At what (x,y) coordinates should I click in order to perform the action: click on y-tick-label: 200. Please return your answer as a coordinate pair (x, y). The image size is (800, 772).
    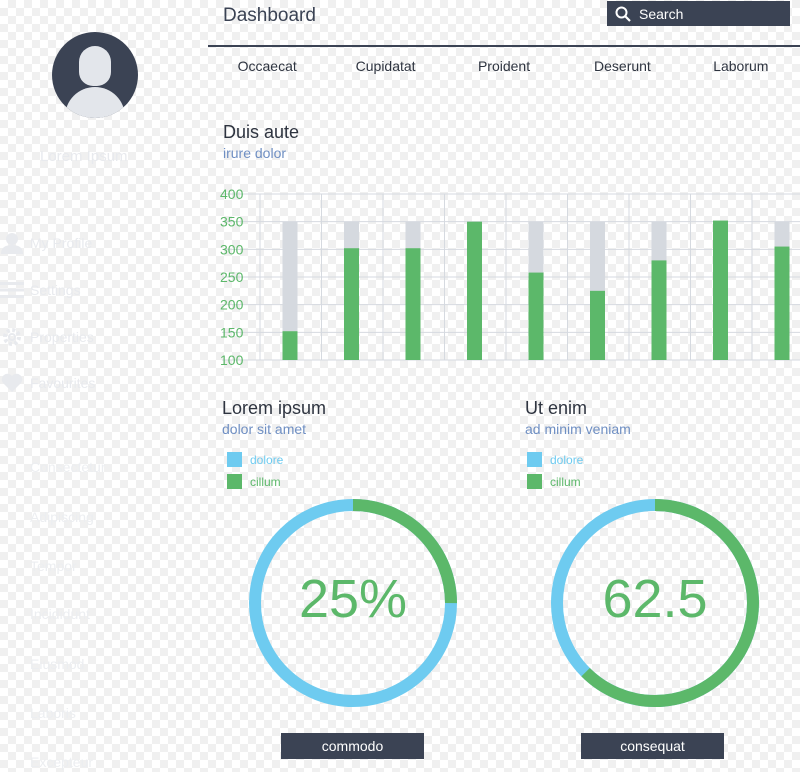
    Looking at the image, I should click on (232, 305).